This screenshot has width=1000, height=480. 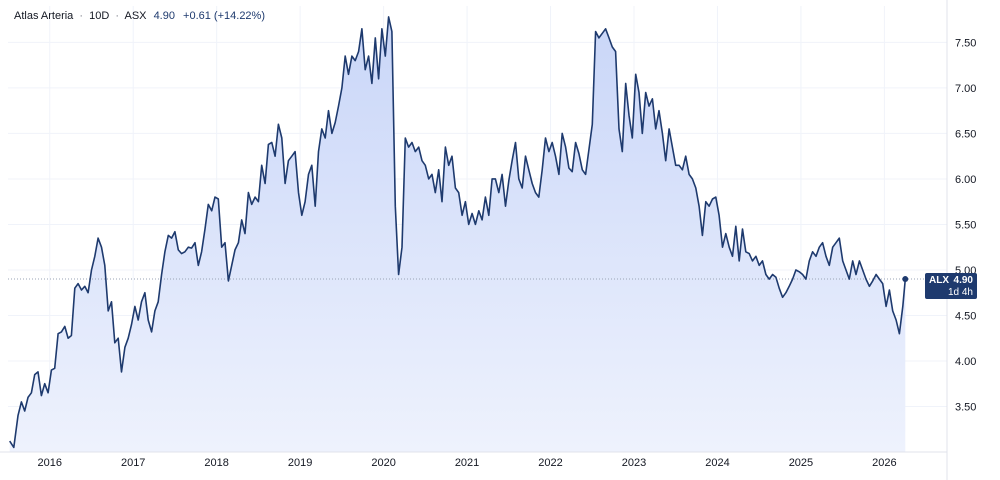 What do you see at coordinates (44, 16) in the screenshot?
I see `symbol-name: Atlas Arteria` at bounding box center [44, 16].